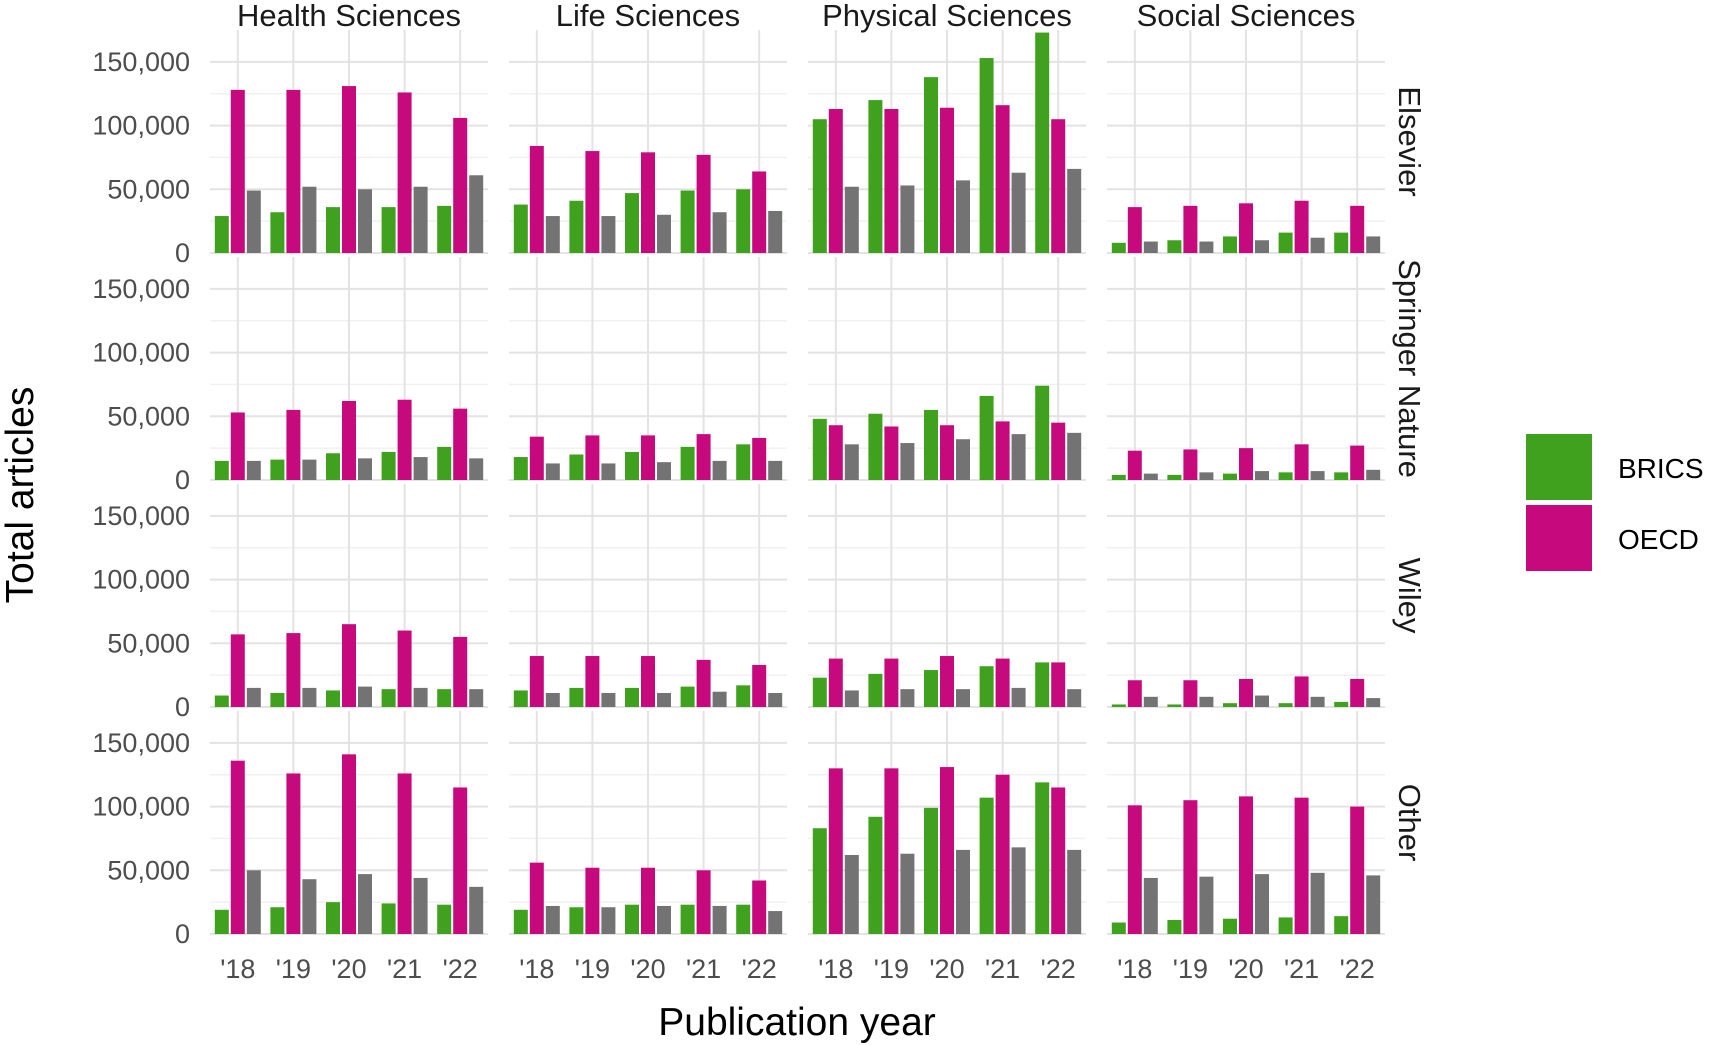 The height and width of the screenshot is (1045, 1728). What do you see at coordinates (592, 969) in the screenshot?
I see `x-tick-label: '19` at bounding box center [592, 969].